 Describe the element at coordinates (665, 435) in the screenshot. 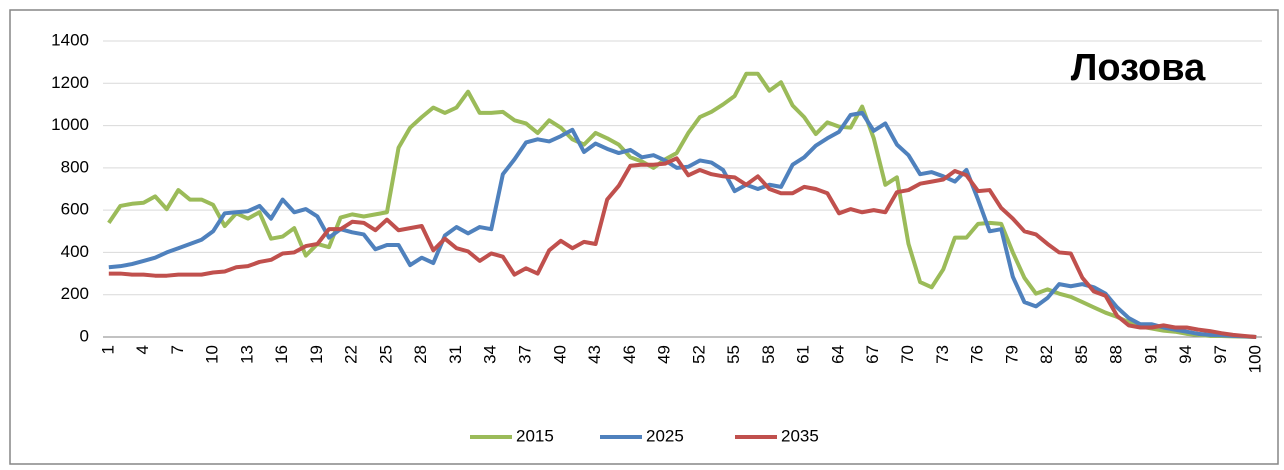

I see `legend-label: 2025` at that location.